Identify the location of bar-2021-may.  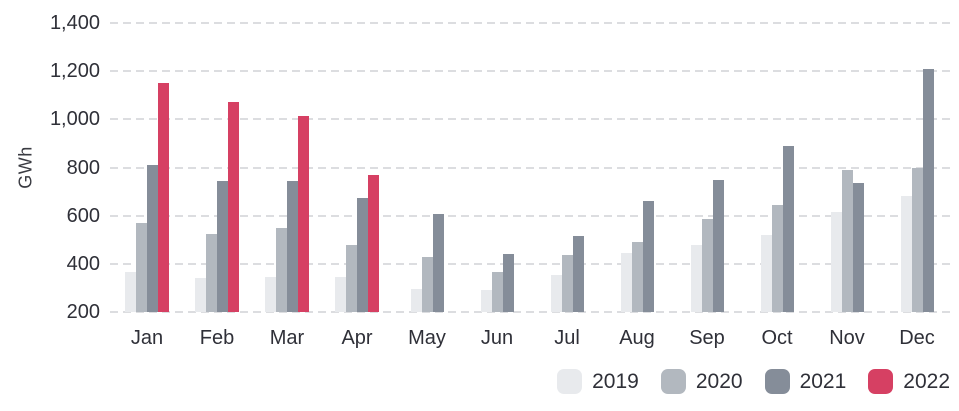
(438, 263).